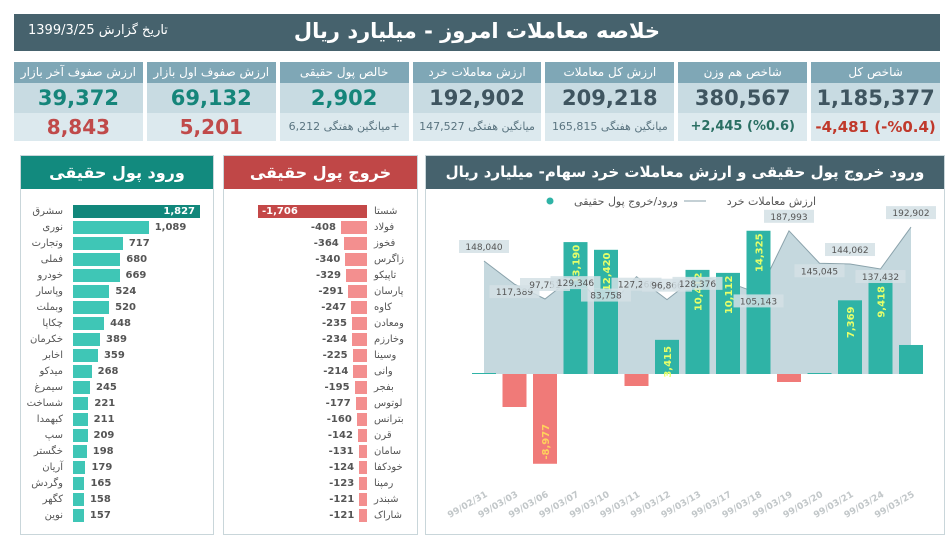  Describe the element at coordinates (743, 127) in the screenshot. I see `card-subvalue: +2,445 (%0.6)` at that location.